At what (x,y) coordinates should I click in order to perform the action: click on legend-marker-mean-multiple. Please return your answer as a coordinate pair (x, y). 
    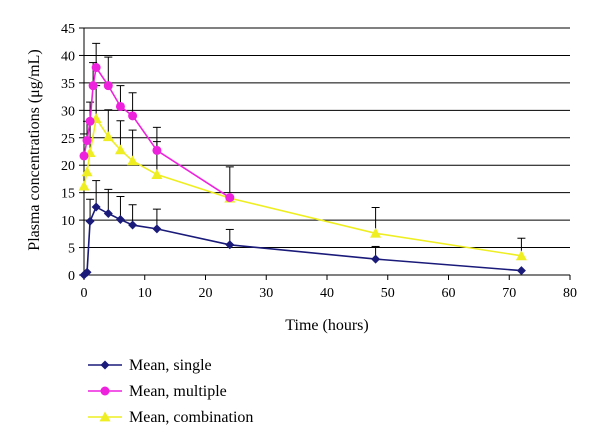
    Looking at the image, I should click on (105, 391).